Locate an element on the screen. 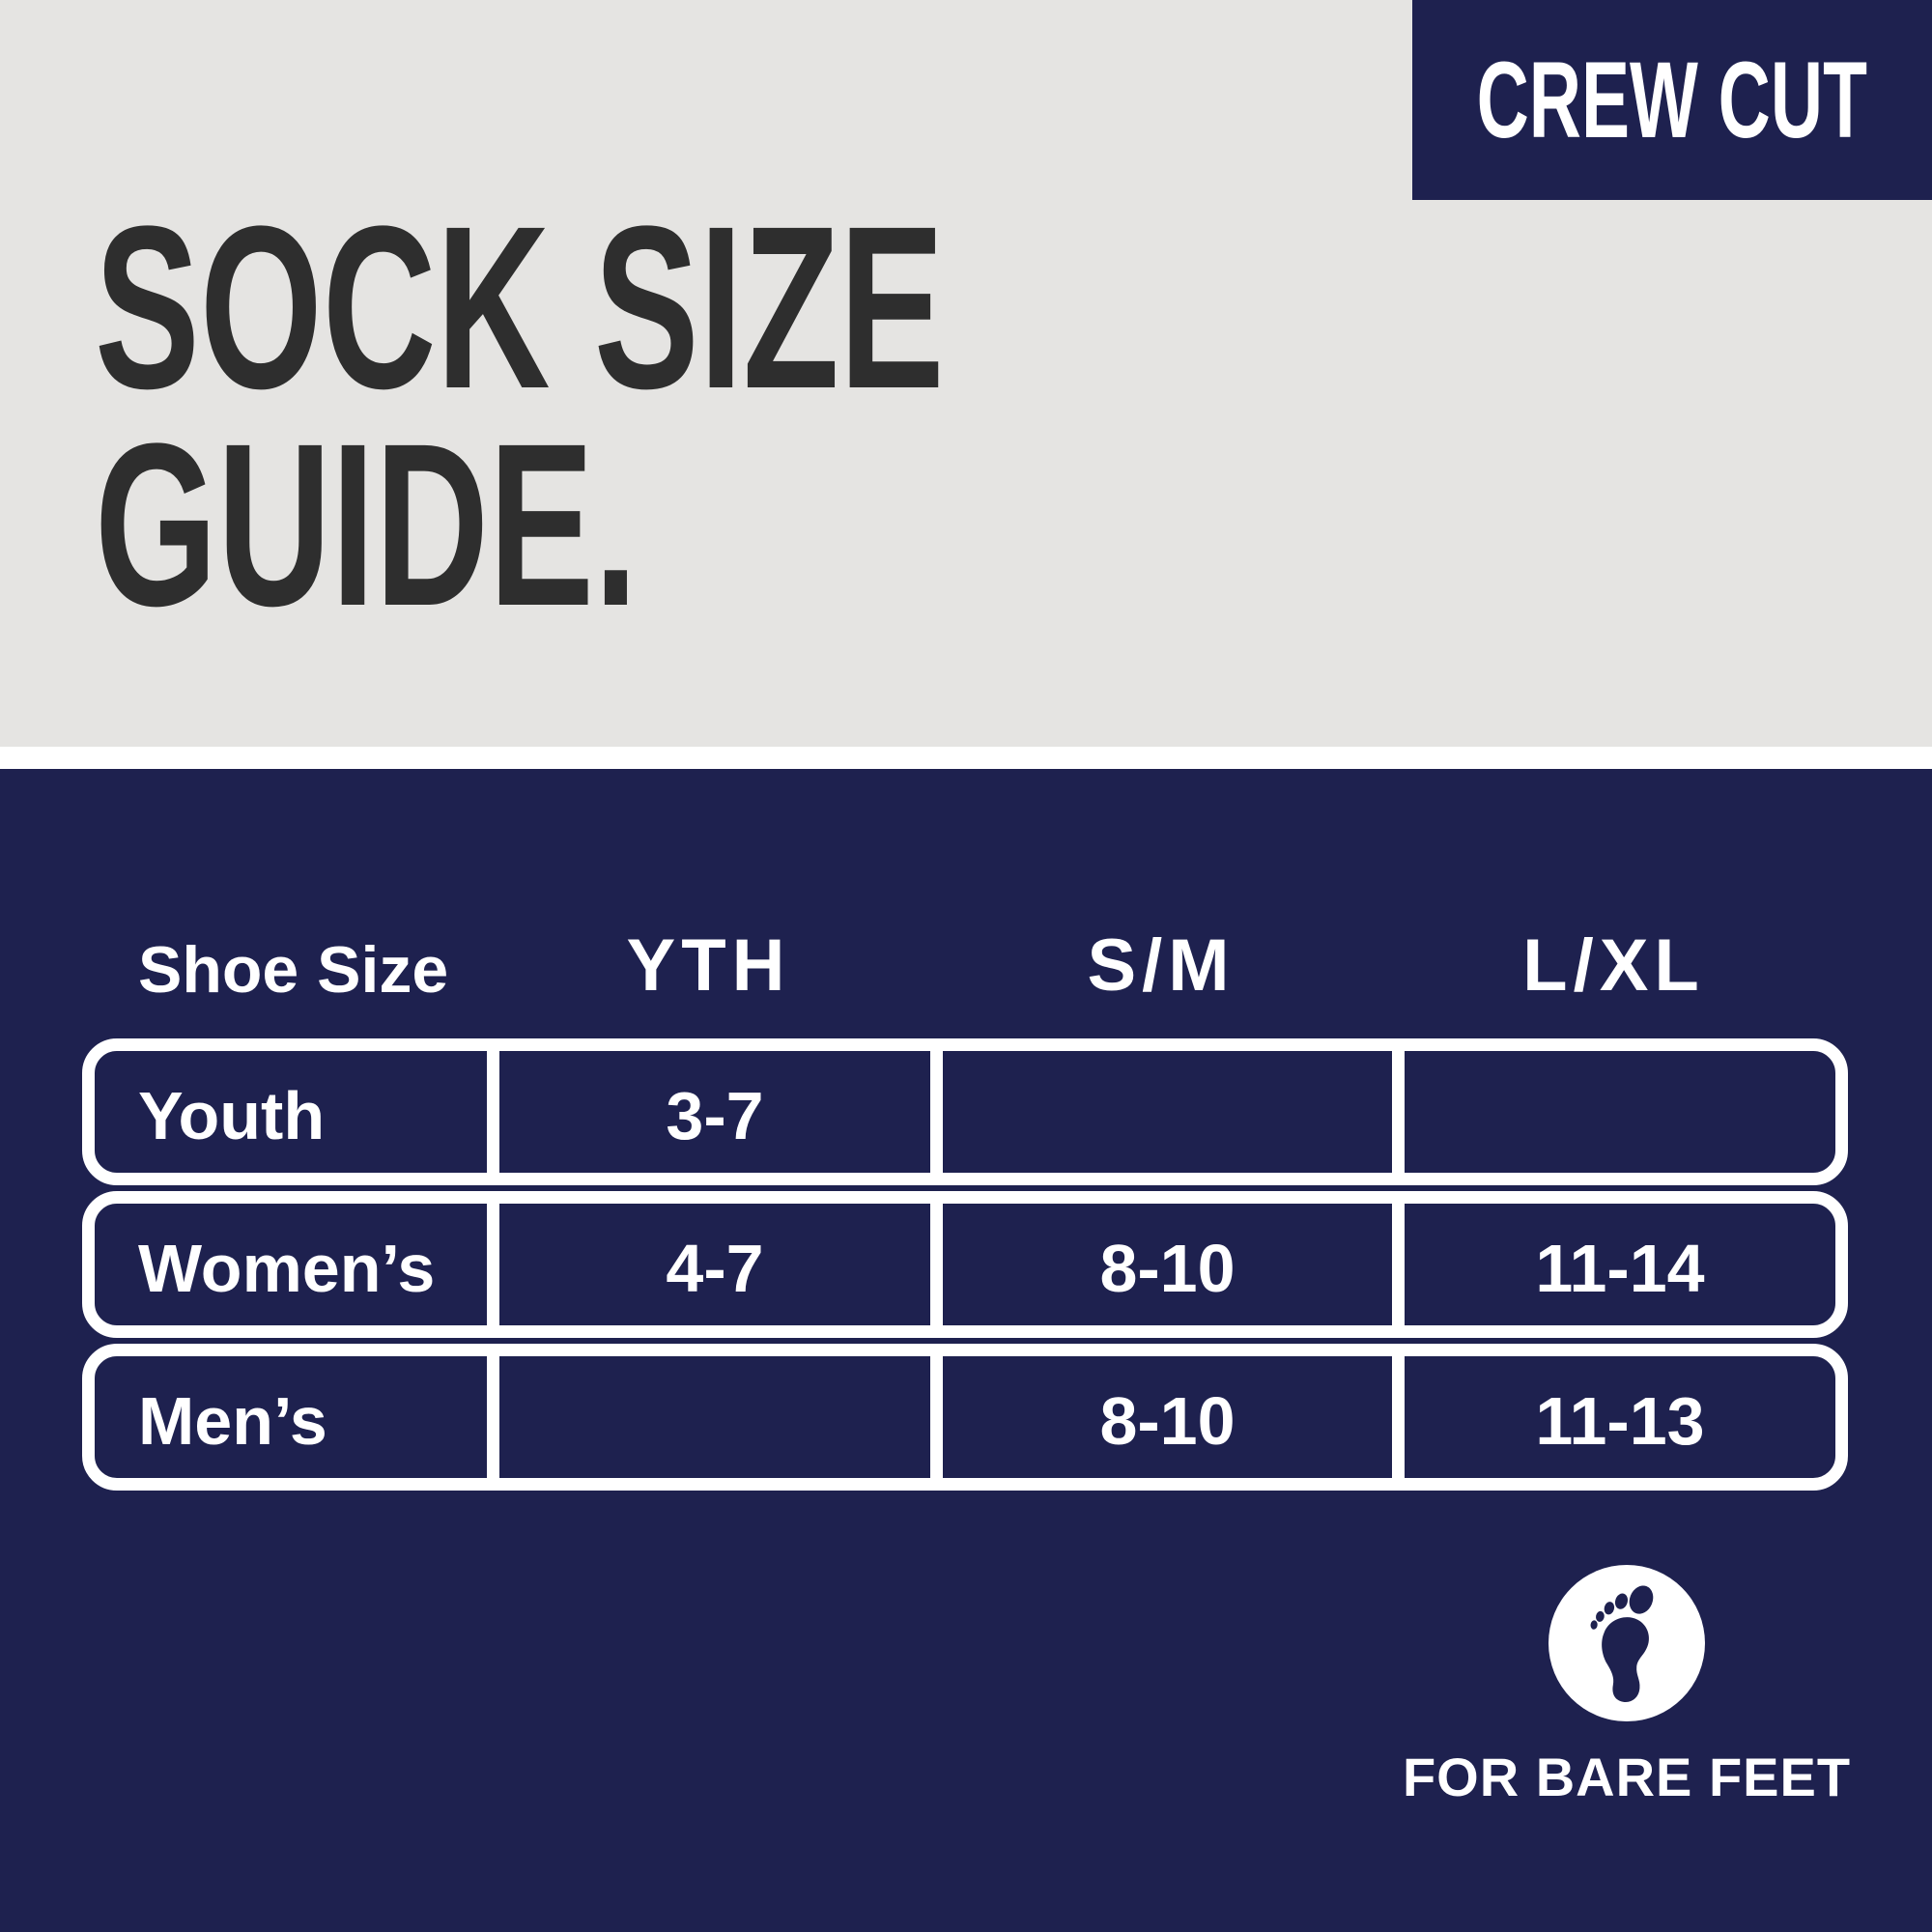  column-header-sm: S/M is located at coordinates (1161, 965).